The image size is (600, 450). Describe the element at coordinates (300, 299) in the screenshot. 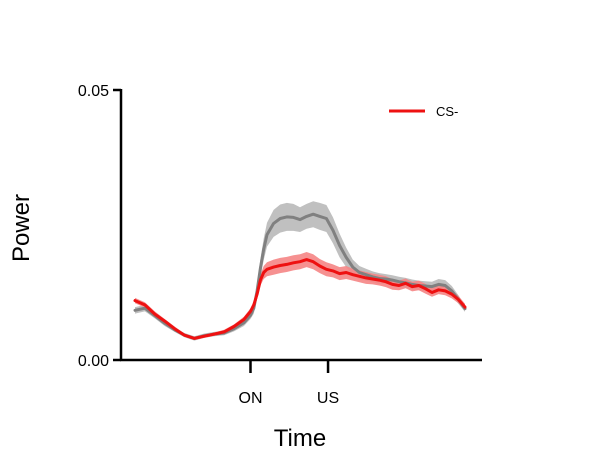

I see `series-line-cs-minus` at that location.